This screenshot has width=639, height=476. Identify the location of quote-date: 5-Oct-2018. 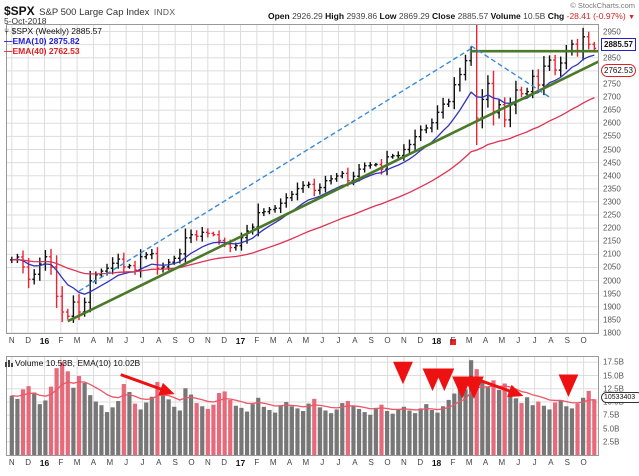
(25, 21).